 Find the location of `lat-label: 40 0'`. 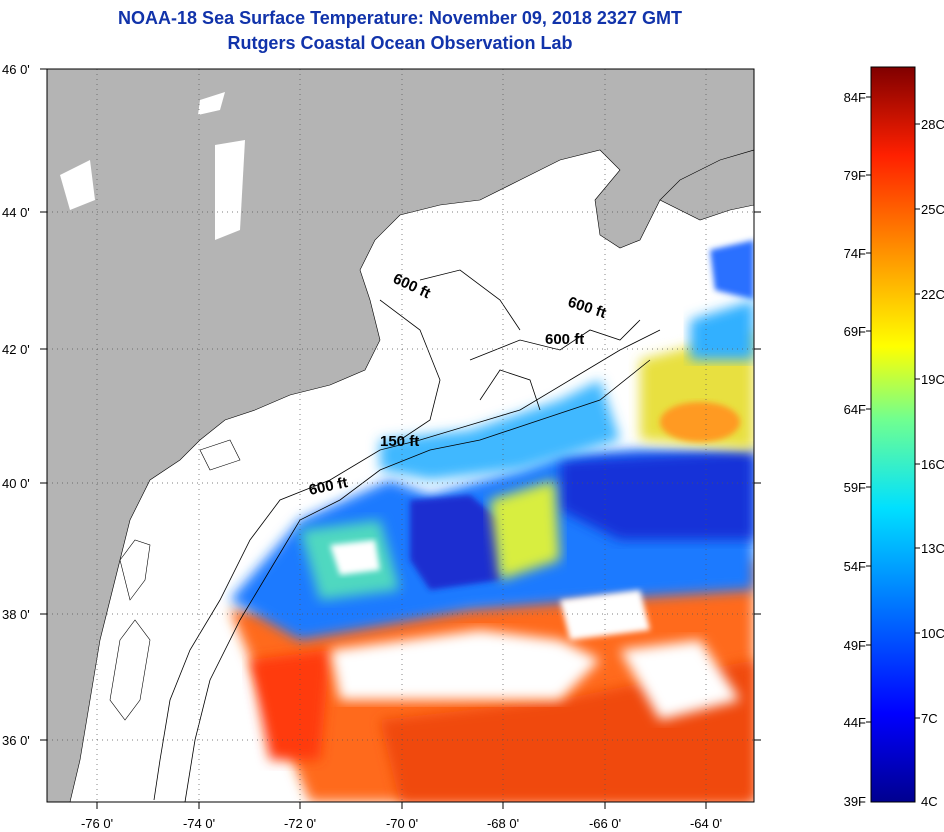

lat-label: 40 0' is located at coordinates (16, 483).